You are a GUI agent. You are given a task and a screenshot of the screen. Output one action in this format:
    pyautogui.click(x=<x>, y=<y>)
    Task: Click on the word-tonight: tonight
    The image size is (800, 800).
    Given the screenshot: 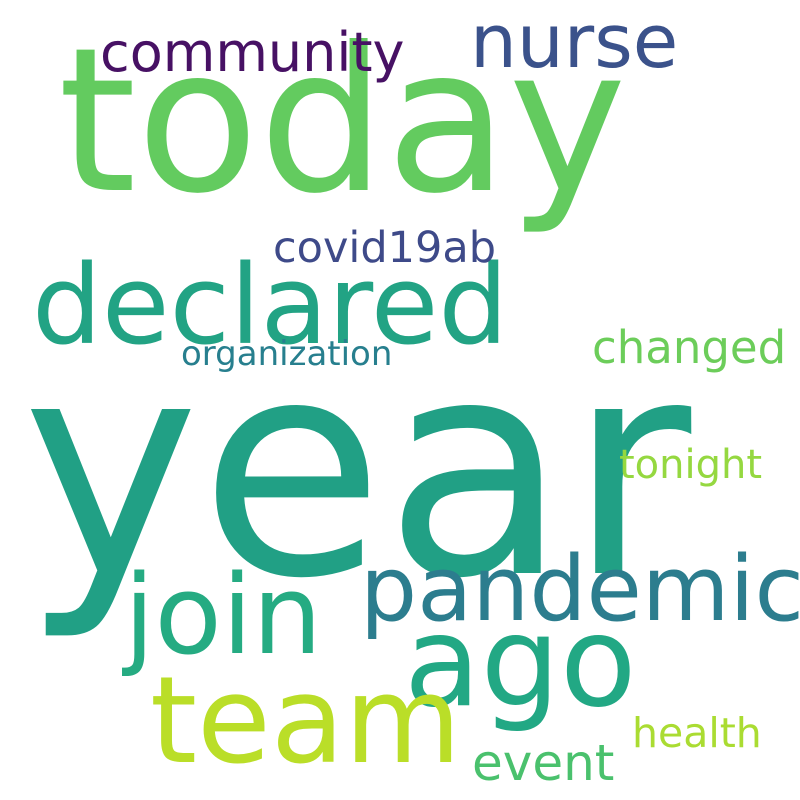 What is the action you would take?
    pyautogui.click(x=691, y=465)
    